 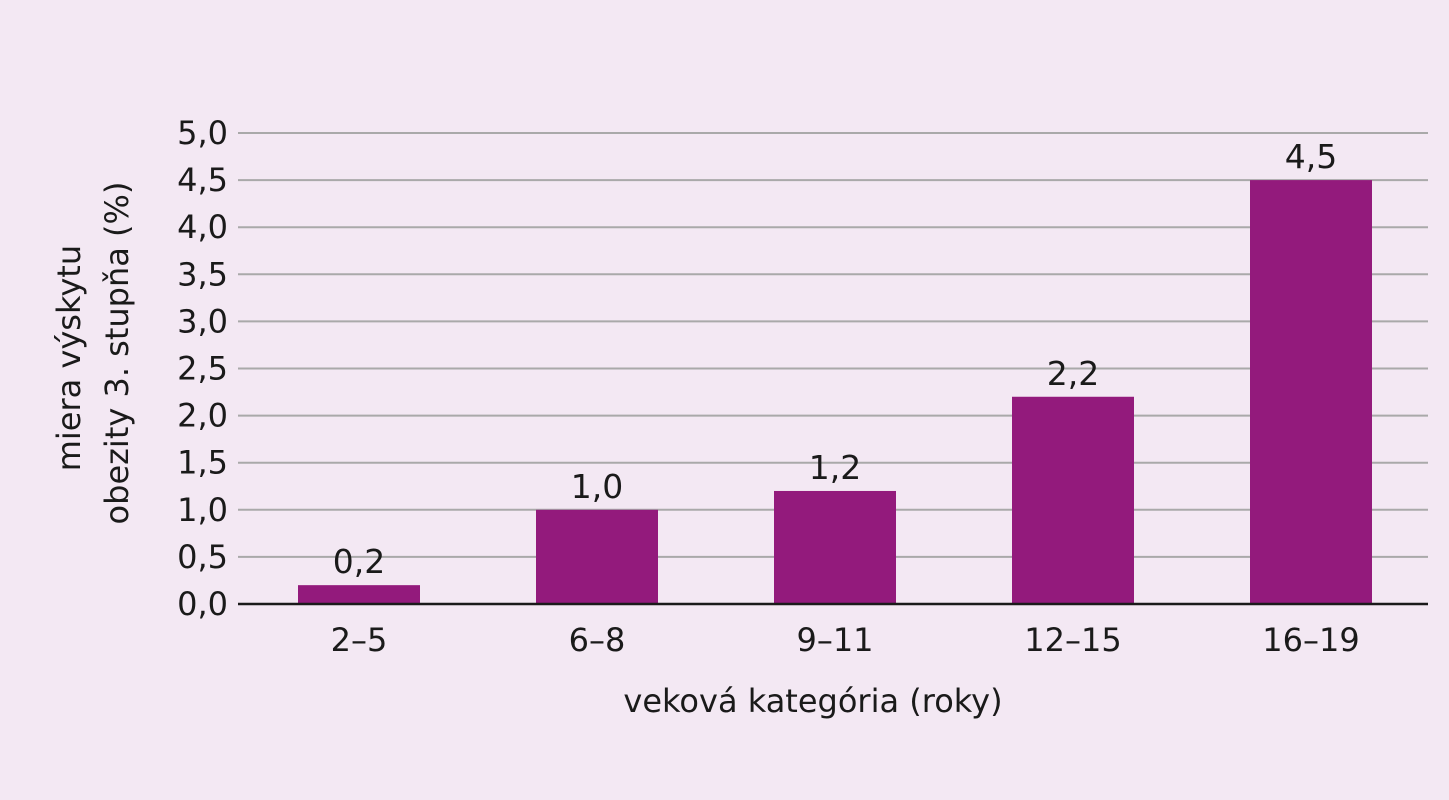 I want to click on y-tick-label: 0,0, so click(x=202, y=604).